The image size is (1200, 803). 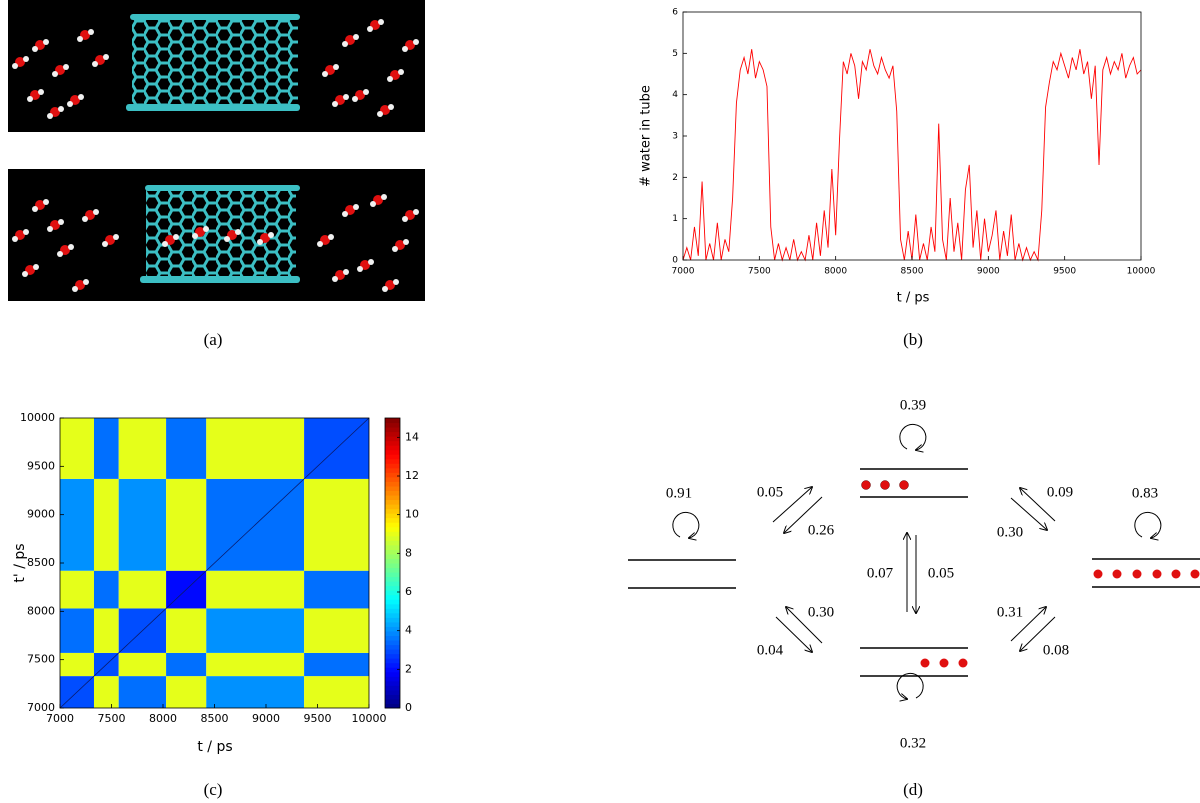 What do you see at coordinates (912, 272) in the screenshot?
I see `x-tick-label: 8500` at bounding box center [912, 272].